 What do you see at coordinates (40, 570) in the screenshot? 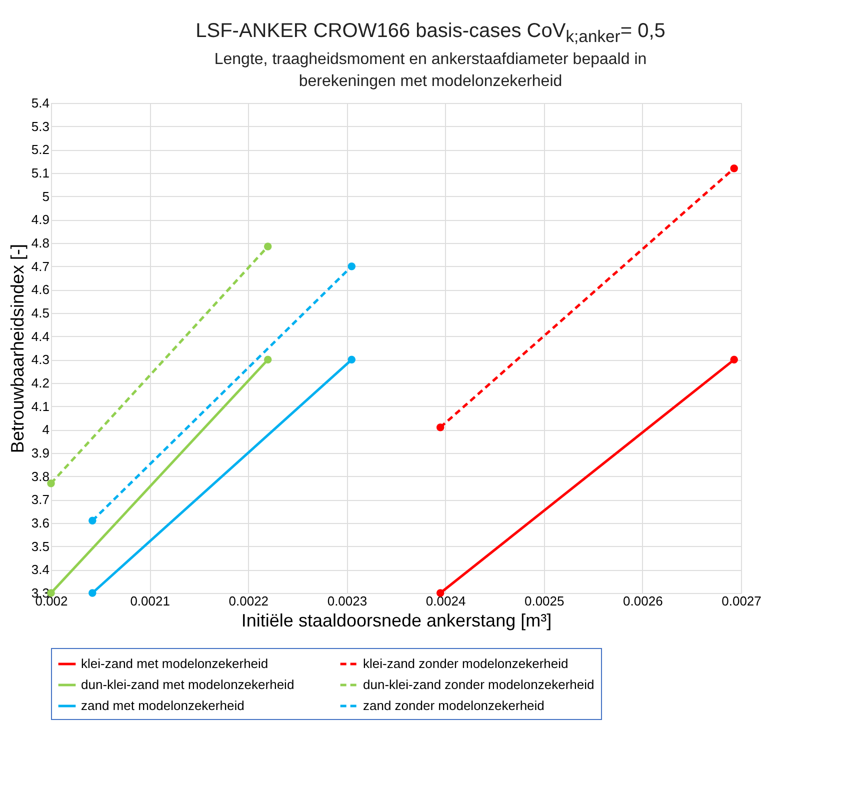
I see `y-tick-label: 3.4` at bounding box center [40, 570].